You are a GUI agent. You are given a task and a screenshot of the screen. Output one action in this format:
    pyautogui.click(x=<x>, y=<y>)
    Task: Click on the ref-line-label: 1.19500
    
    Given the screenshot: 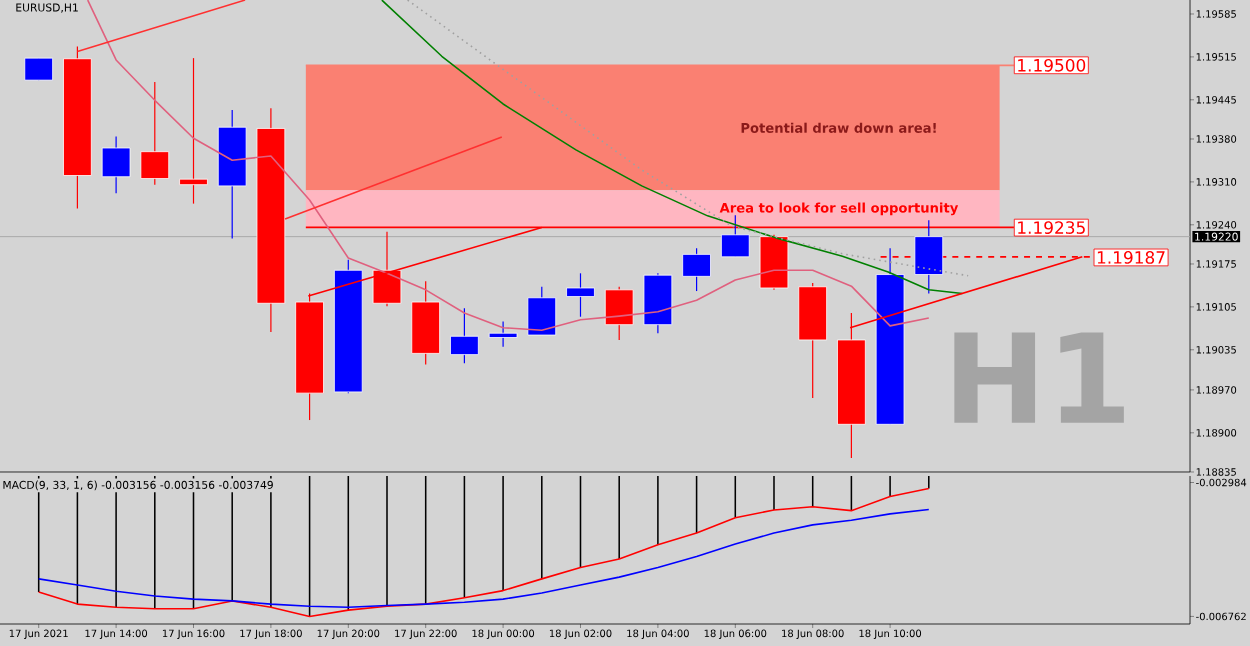 What is the action you would take?
    pyautogui.click(x=1052, y=65)
    